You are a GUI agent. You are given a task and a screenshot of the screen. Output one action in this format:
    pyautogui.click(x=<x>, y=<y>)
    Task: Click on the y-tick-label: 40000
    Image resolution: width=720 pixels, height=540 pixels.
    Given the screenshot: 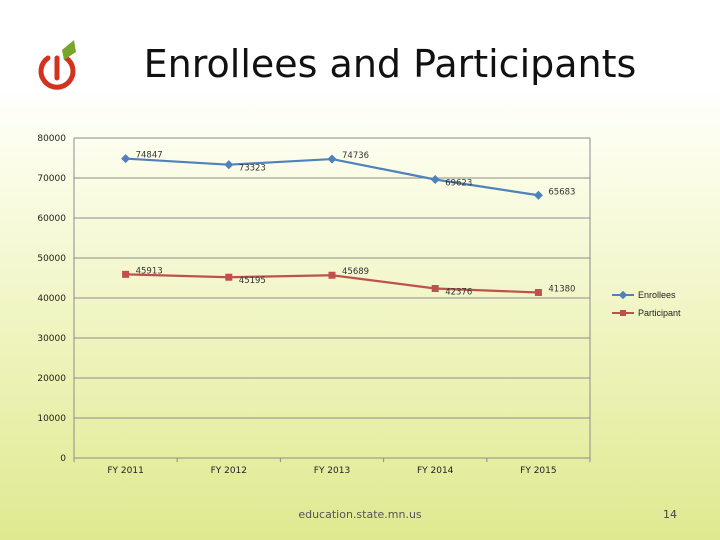 What is the action you would take?
    pyautogui.click(x=51, y=299)
    